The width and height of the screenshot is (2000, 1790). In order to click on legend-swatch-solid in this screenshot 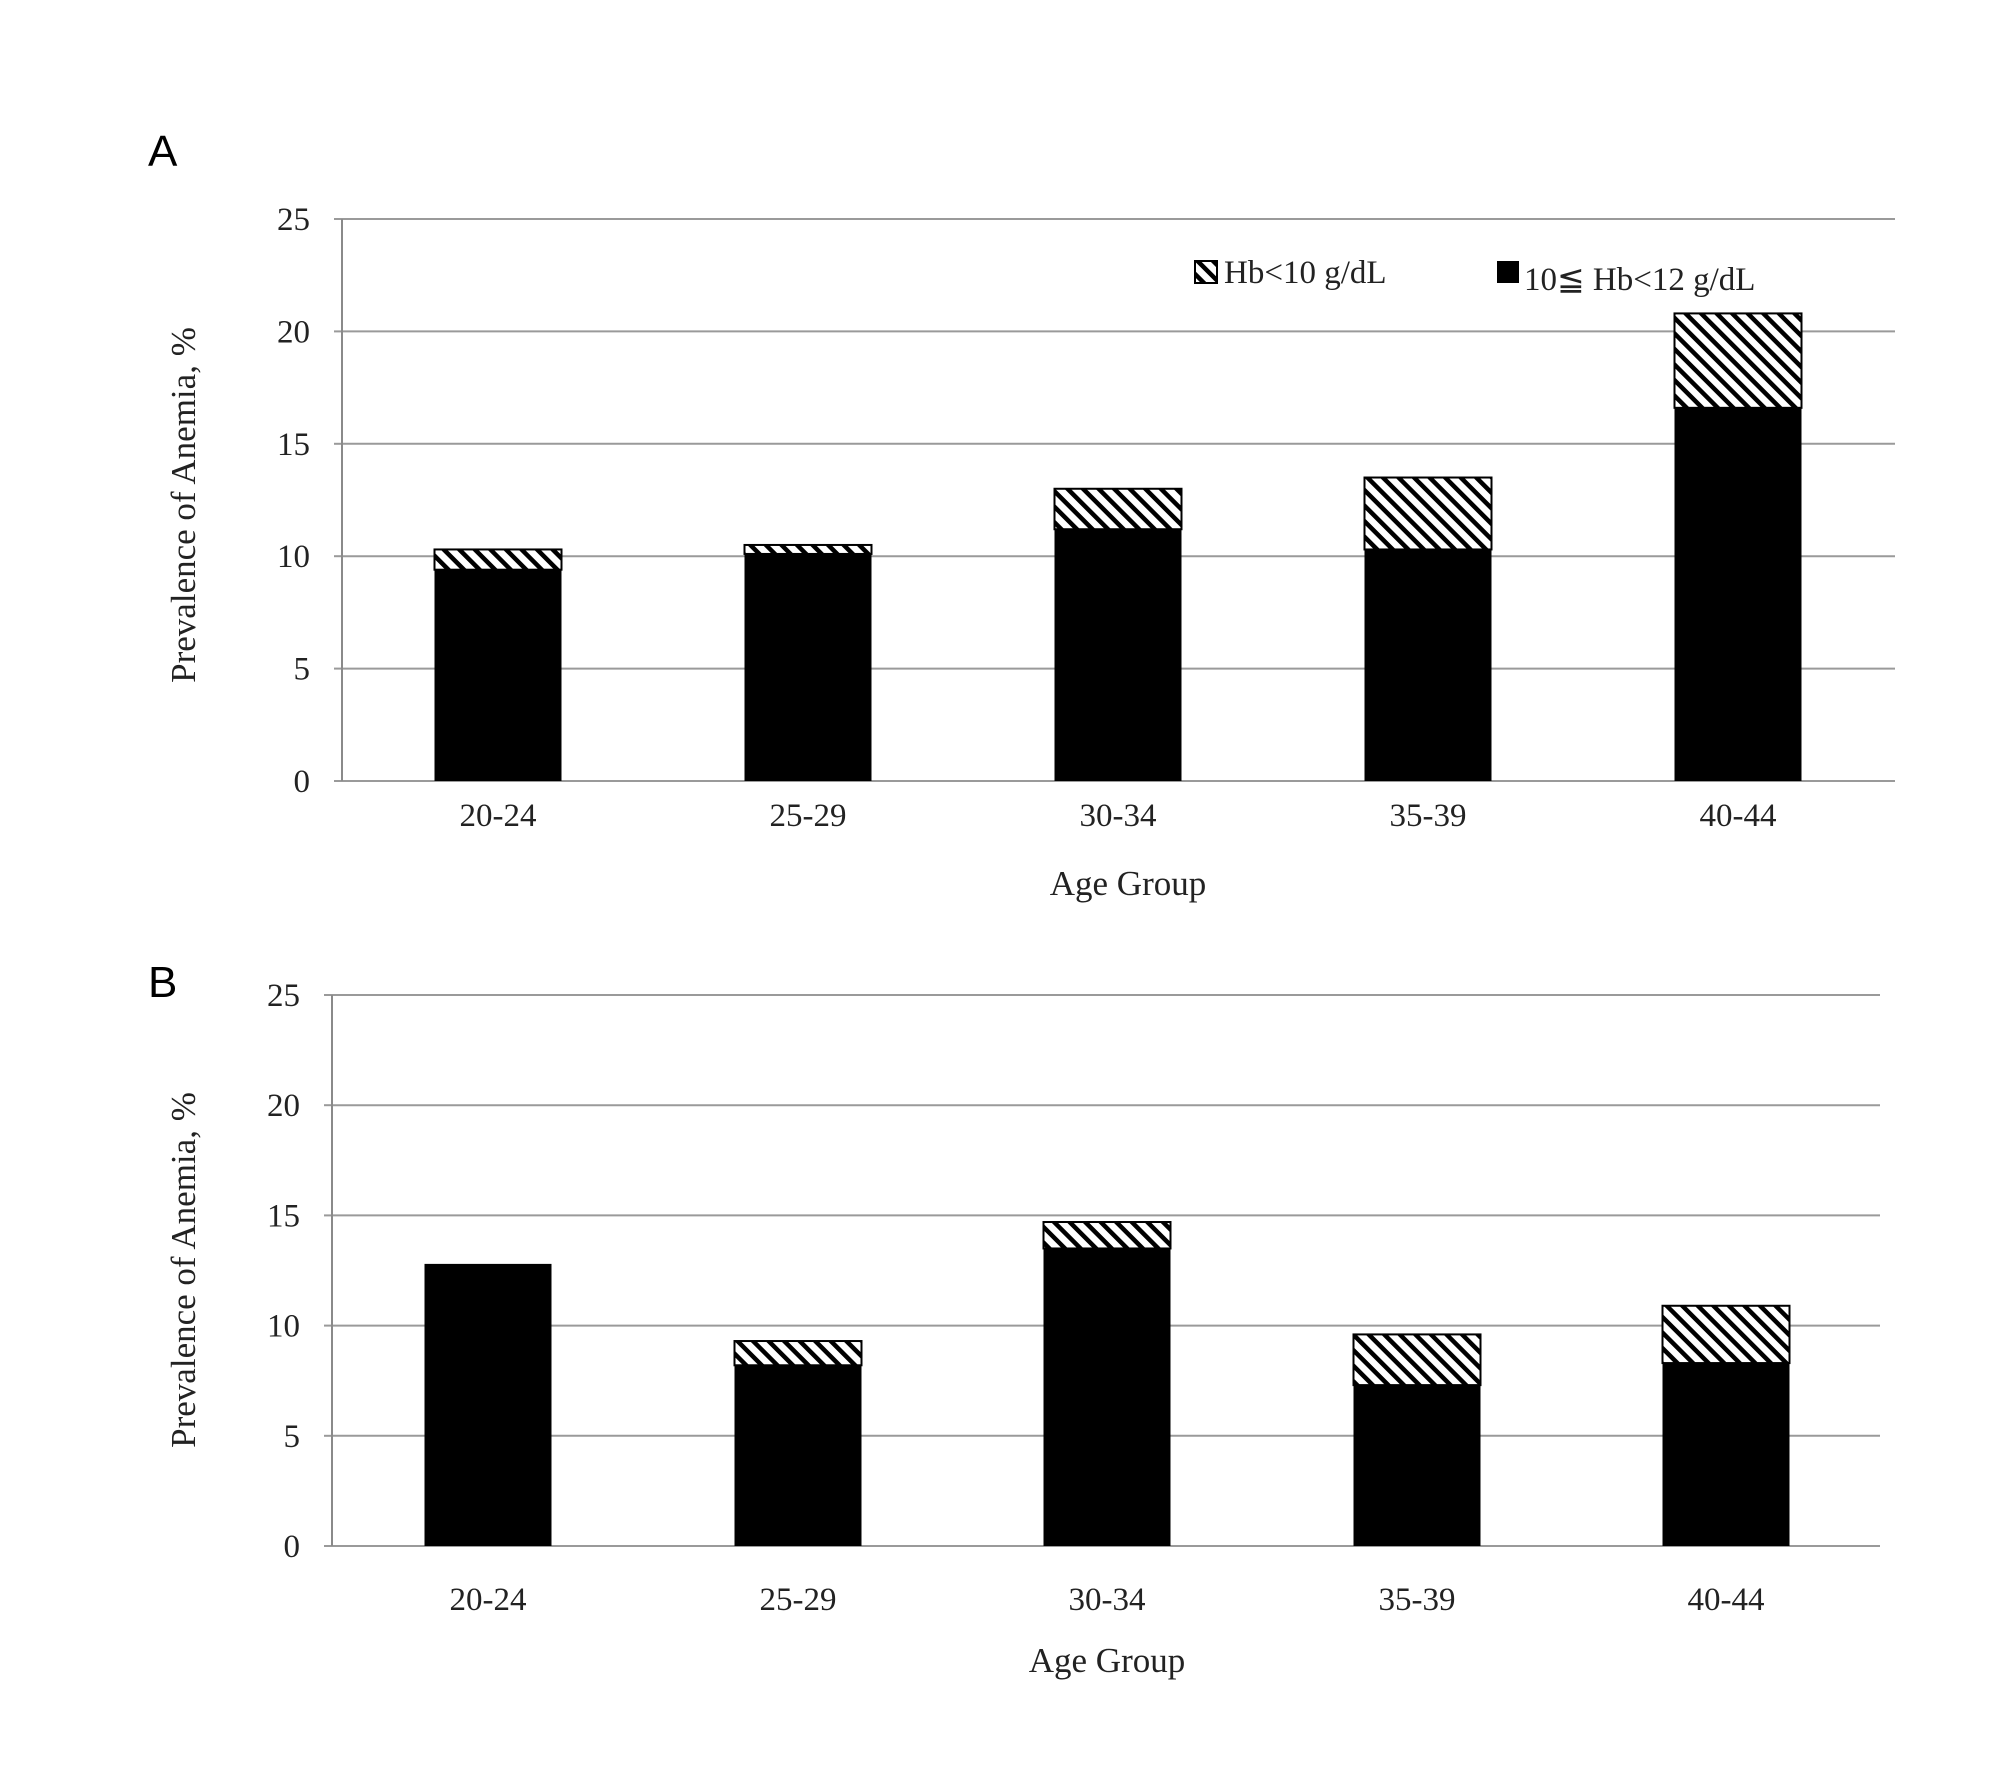, I will do `click(1508, 272)`.